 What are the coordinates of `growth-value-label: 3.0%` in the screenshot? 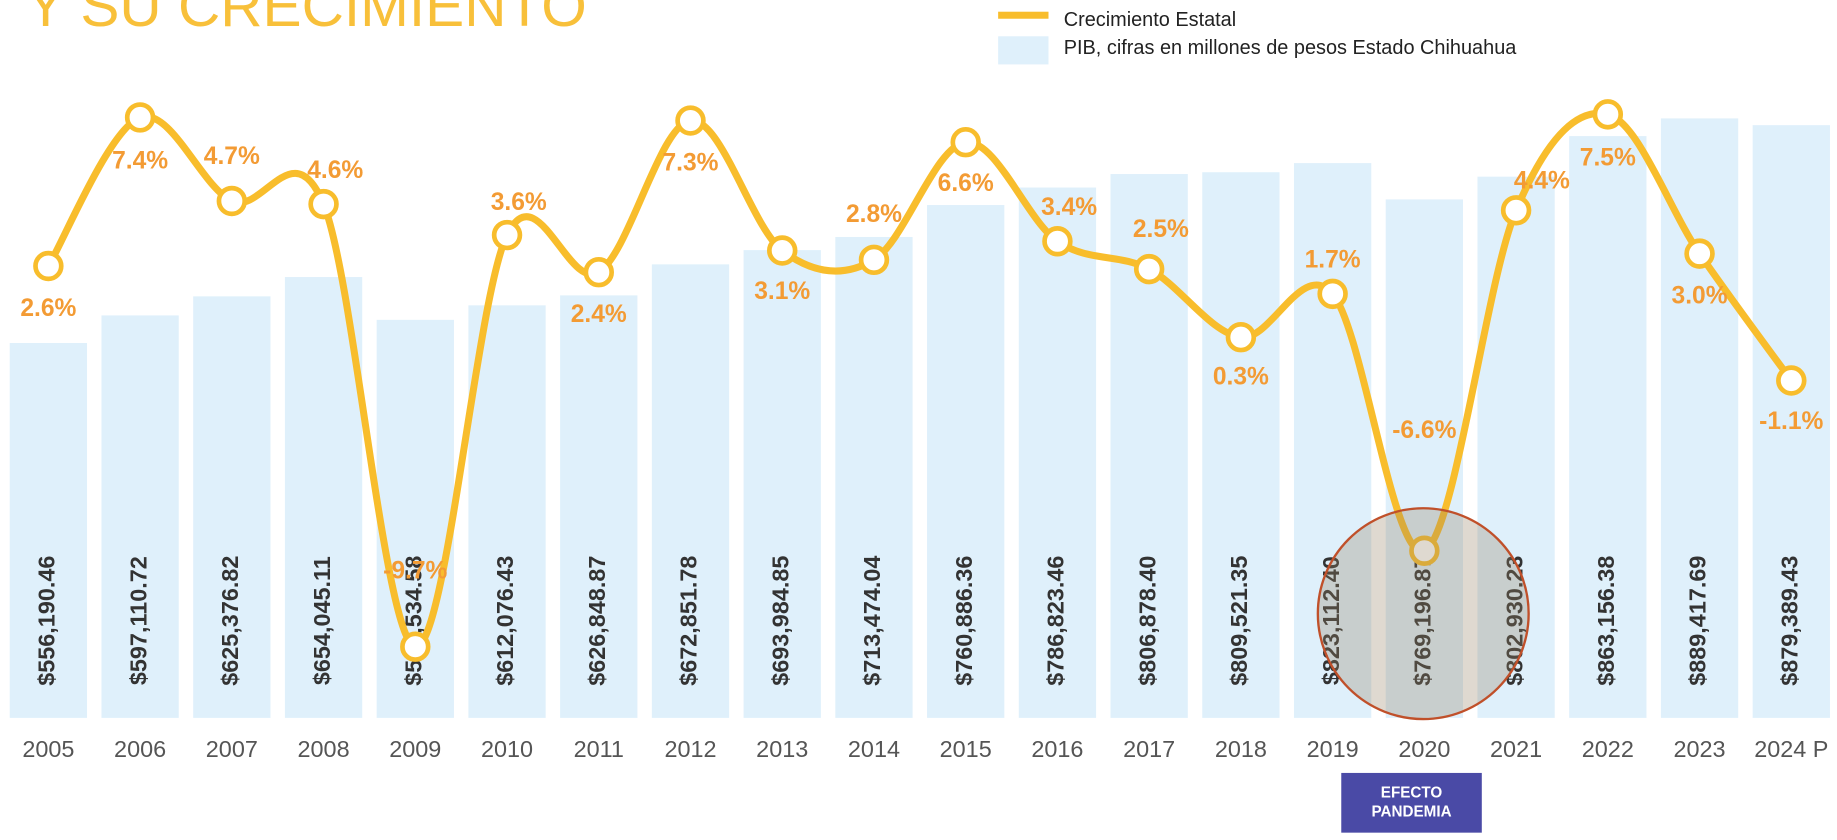 It's located at (1700, 295).